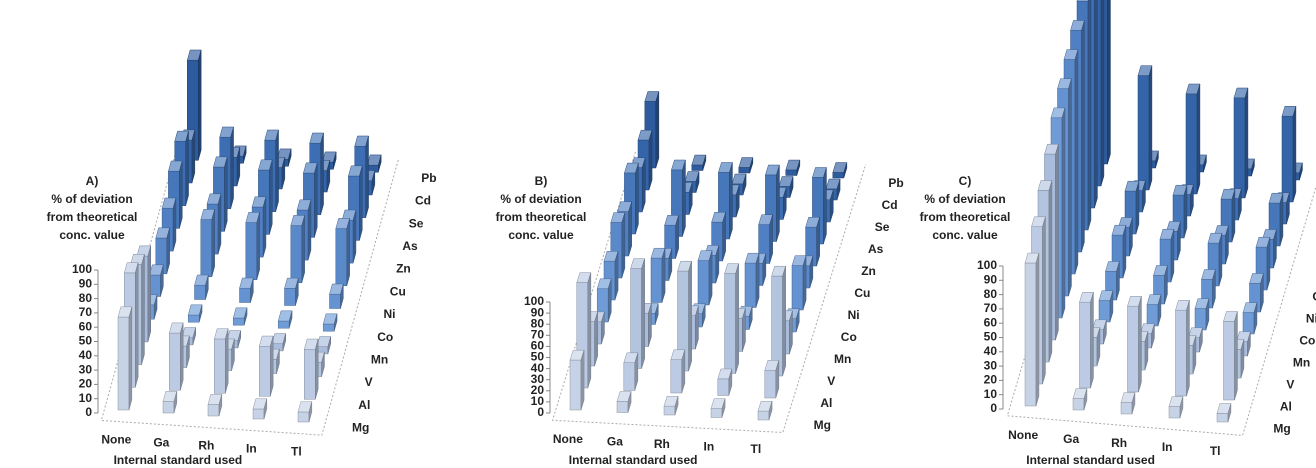 The width and height of the screenshot is (1316, 468). What do you see at coordinates (568, 439) in the screenshot?
I see `x-tick-label: None` at bounding box center [568, 439].